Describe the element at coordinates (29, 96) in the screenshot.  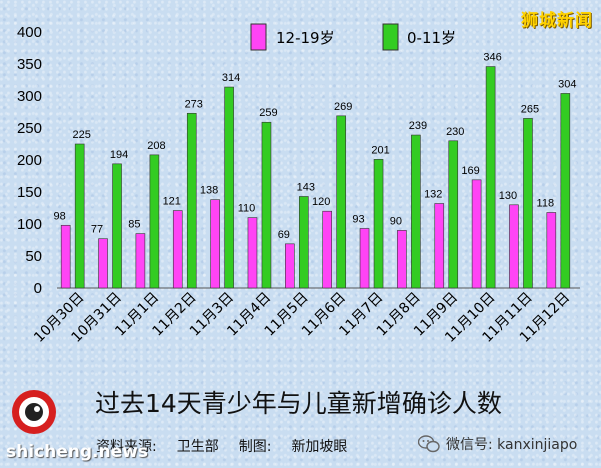
I see `y-tick-label: 300` at that location.